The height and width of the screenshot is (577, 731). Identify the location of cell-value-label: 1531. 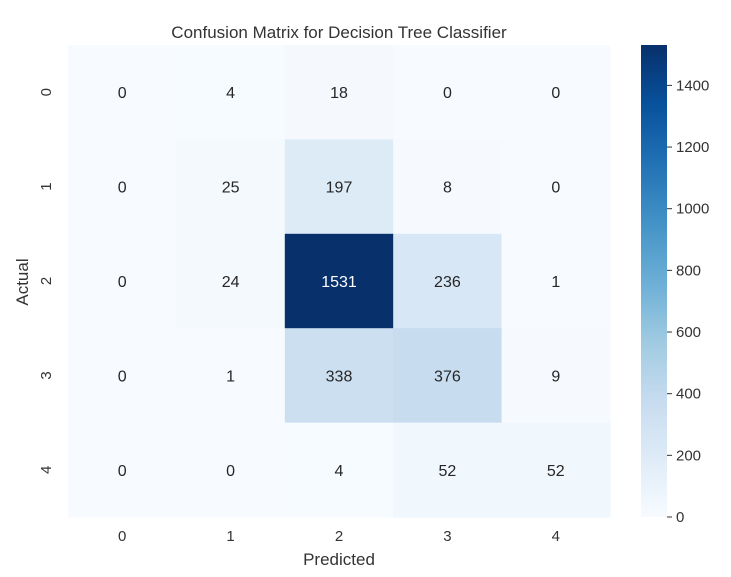
(339, 282).